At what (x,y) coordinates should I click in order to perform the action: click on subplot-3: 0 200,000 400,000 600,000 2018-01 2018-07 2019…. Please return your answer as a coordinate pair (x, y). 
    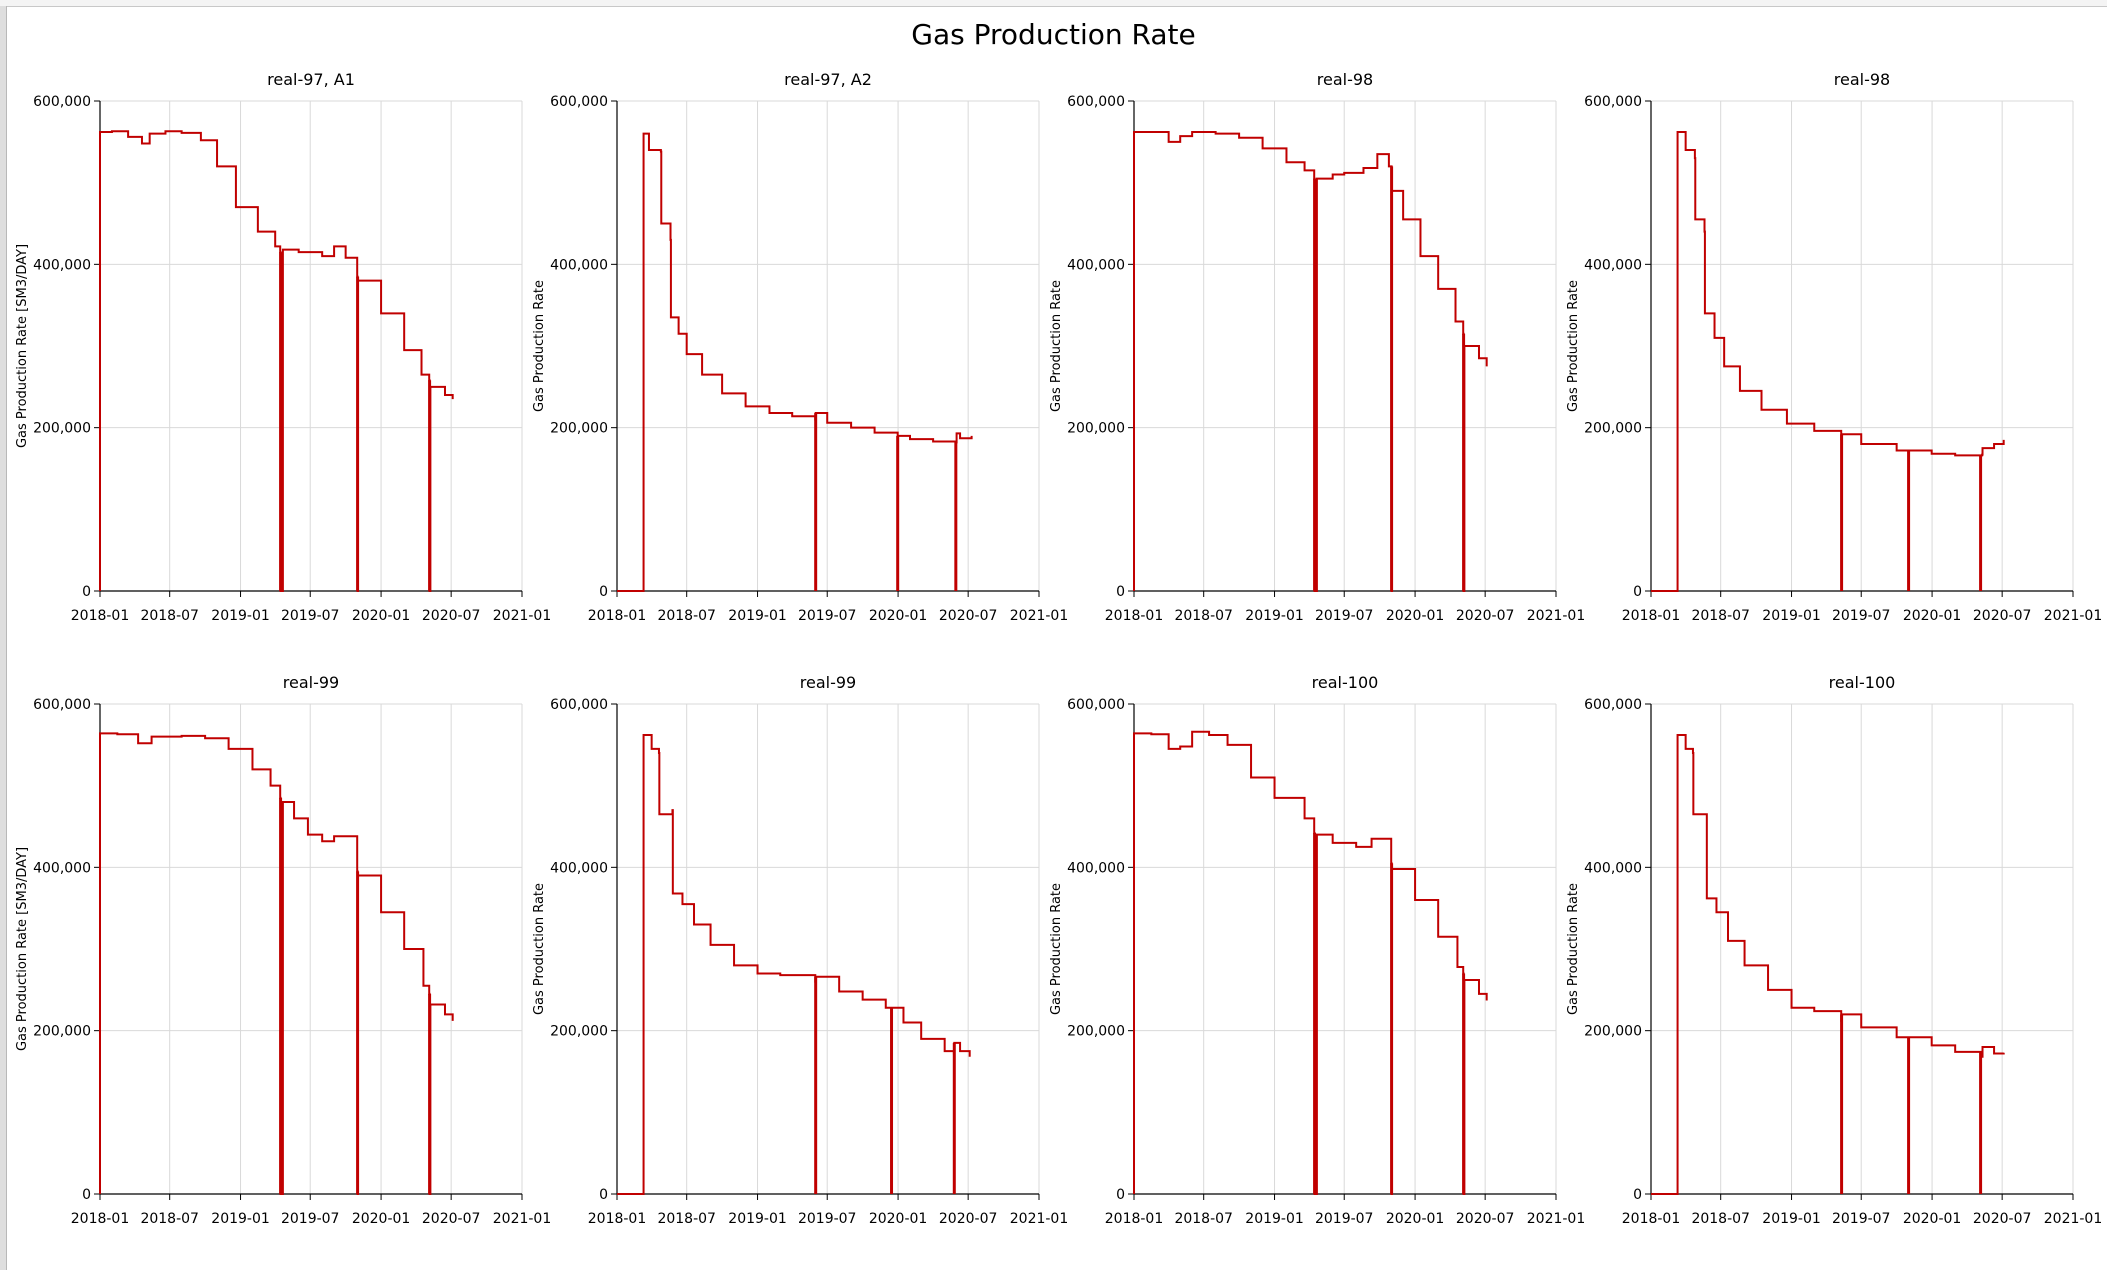
    Looking at the image, I should click on (1317, 347).